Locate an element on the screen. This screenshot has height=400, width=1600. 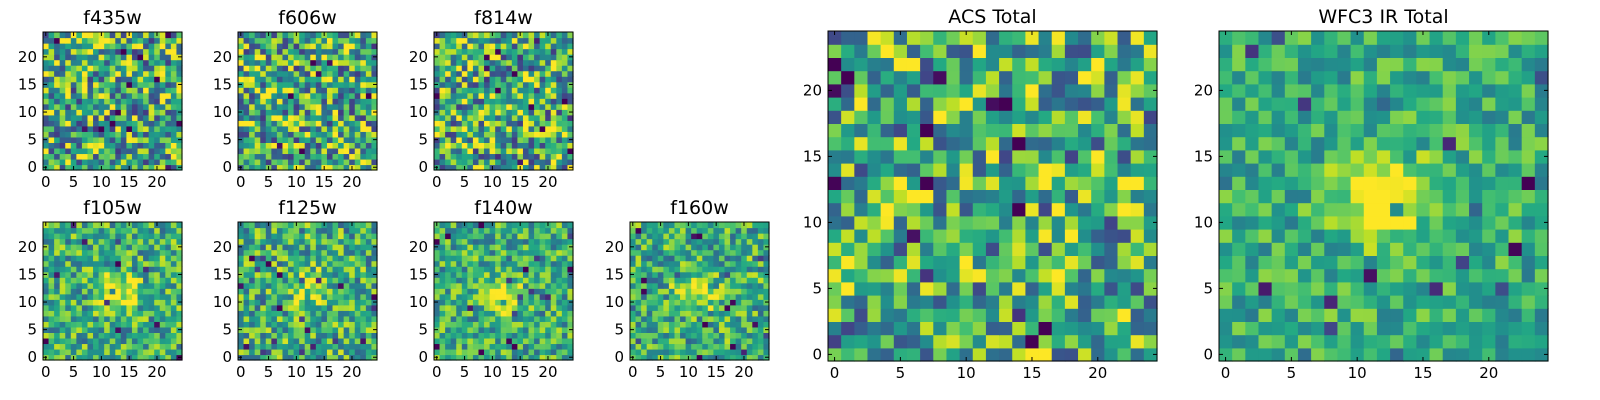
x-tick-label: 15 is located at coordinates (129, 372).